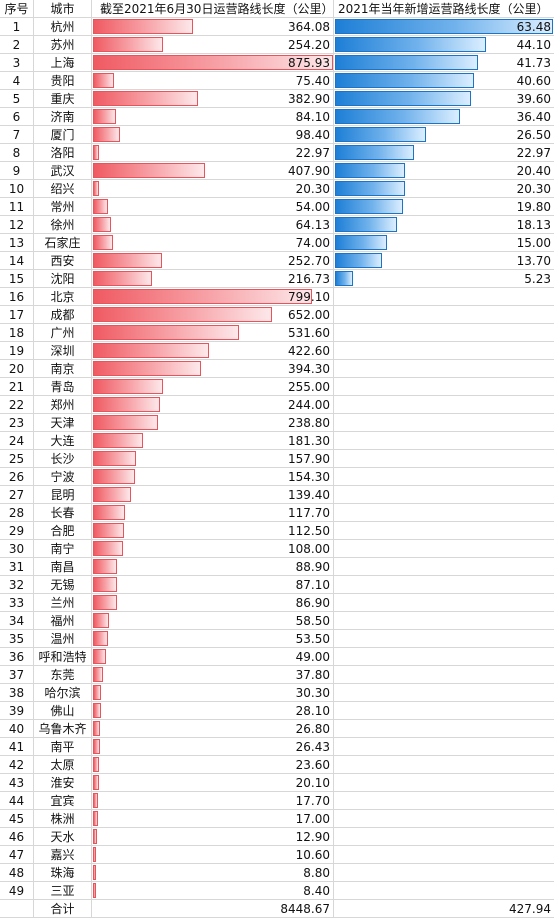  Describe the element at coordinates (63, 387) in the screenshot. I see `cell-city: 青岛` at that location.